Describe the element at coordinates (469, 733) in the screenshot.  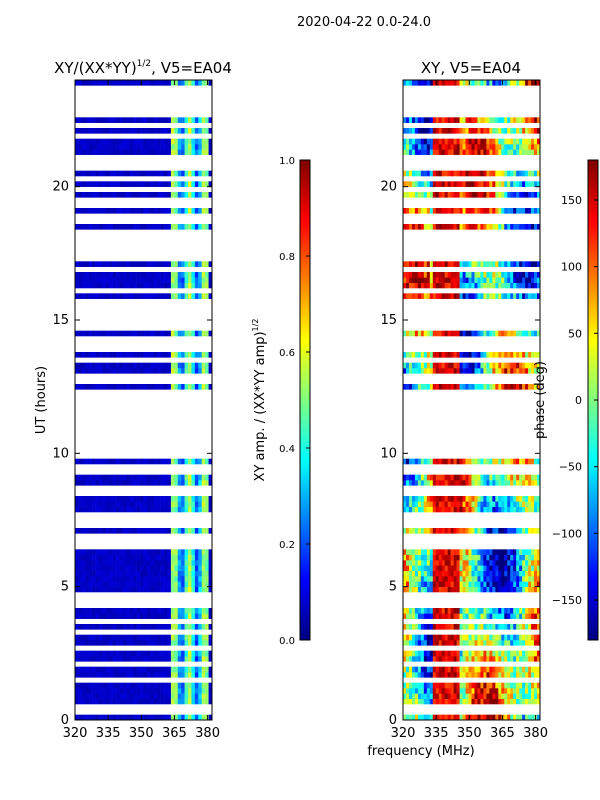
I see `x-tick-label: 350` at that location.